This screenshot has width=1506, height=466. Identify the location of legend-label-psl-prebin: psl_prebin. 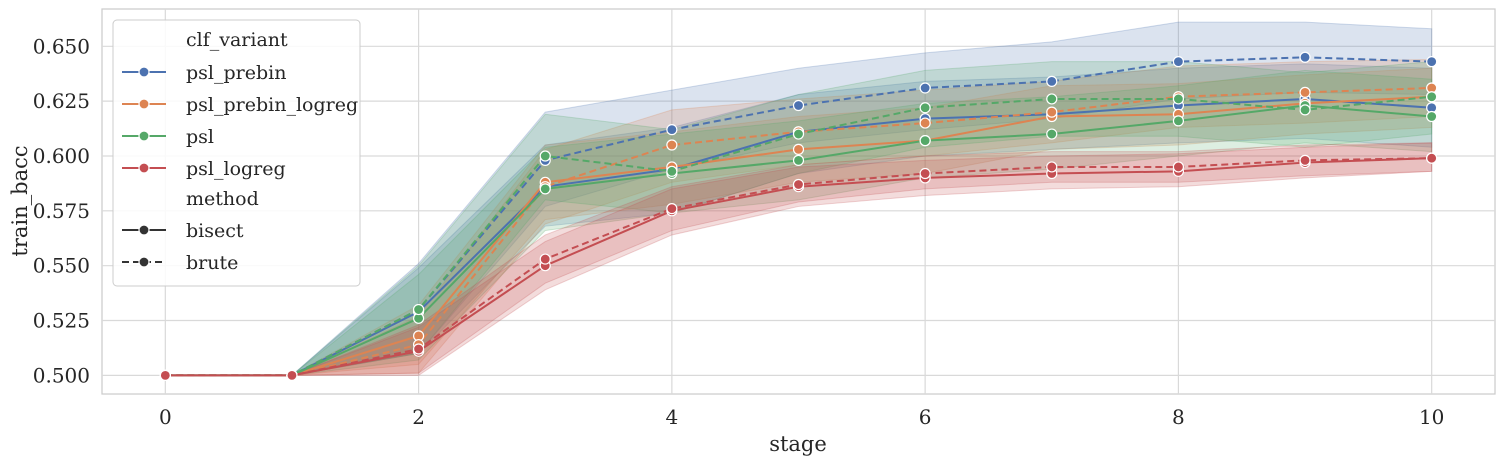
(236, 73).